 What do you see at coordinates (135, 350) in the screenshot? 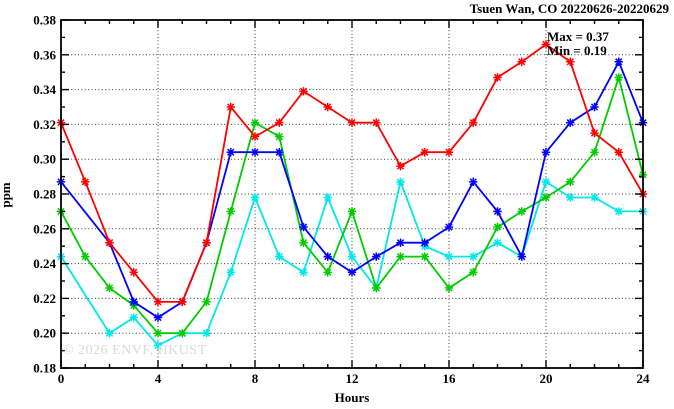
I see `watermark: © 2026 ENVF, HKUST` at bounding box center [135, 350].